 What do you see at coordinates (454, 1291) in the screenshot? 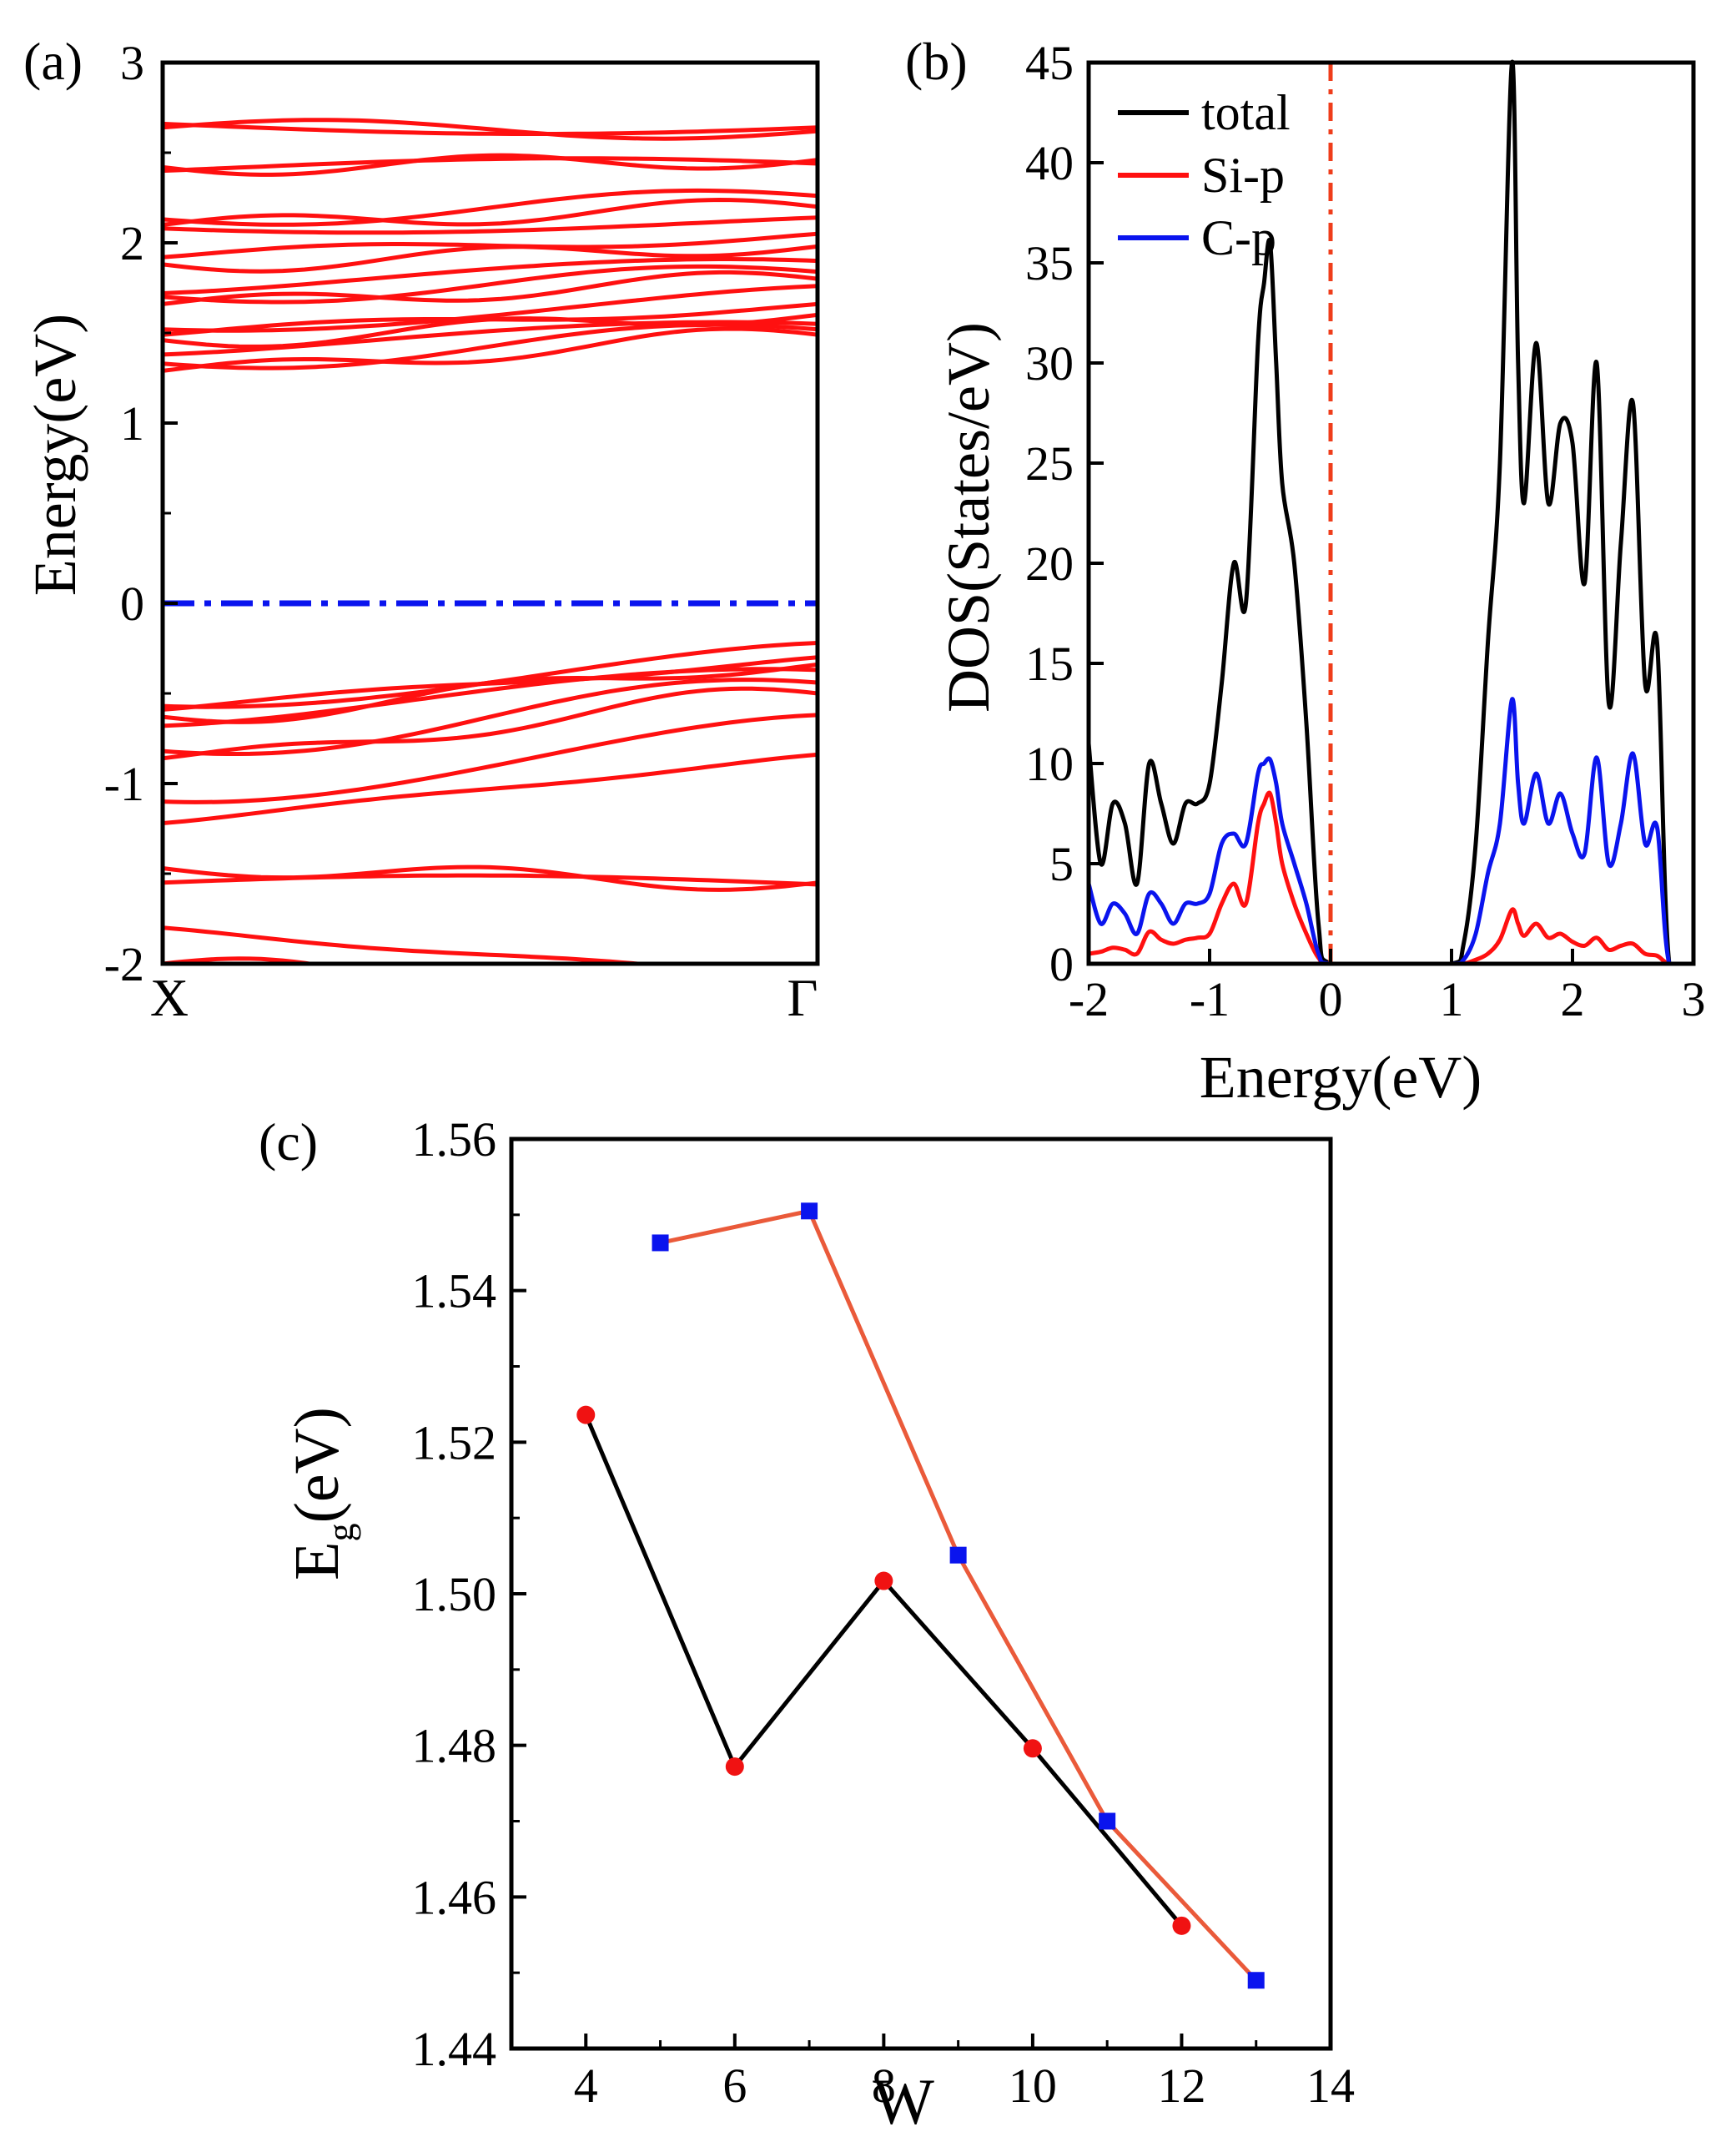
I see `y-tick-label: 1.54` at bounding box center [454, 1291].